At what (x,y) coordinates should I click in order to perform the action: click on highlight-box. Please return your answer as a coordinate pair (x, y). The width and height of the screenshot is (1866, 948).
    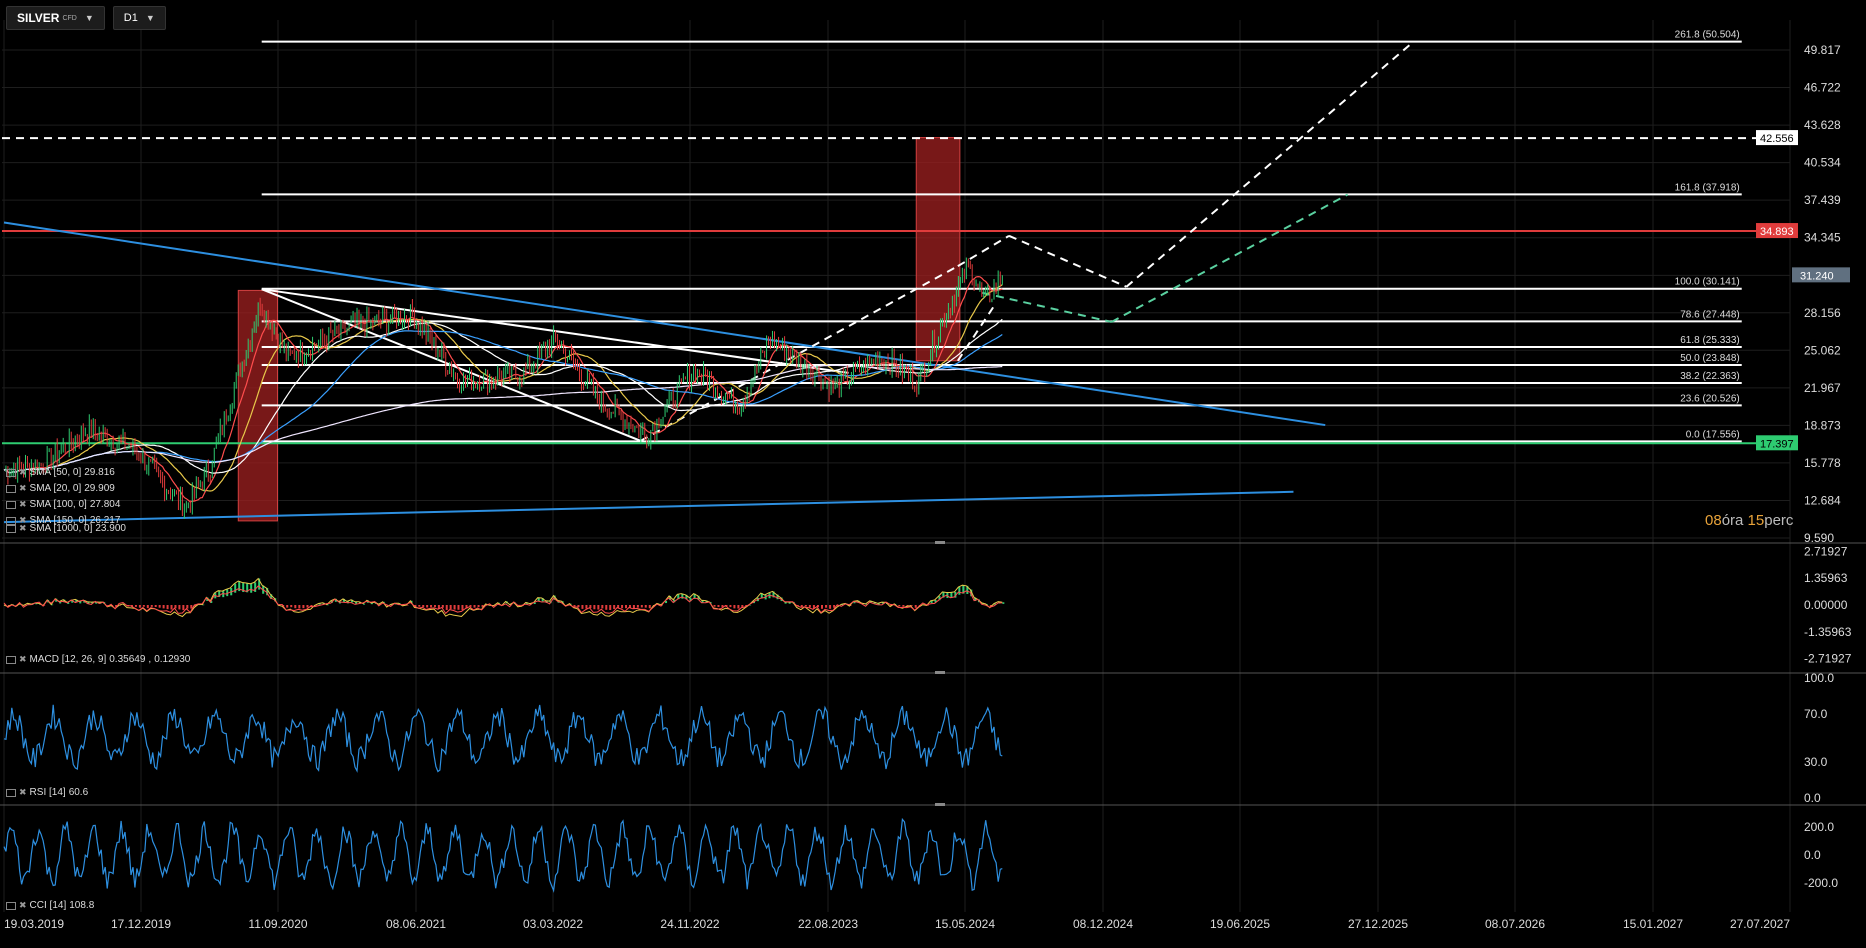
    Looking at the image, I should click on (938, 249).